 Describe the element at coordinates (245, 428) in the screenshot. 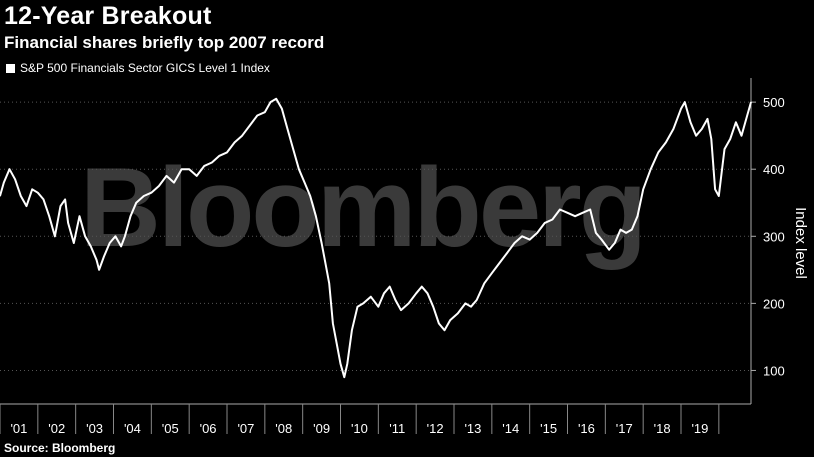

I see `x-tick-label: '07` at that location.